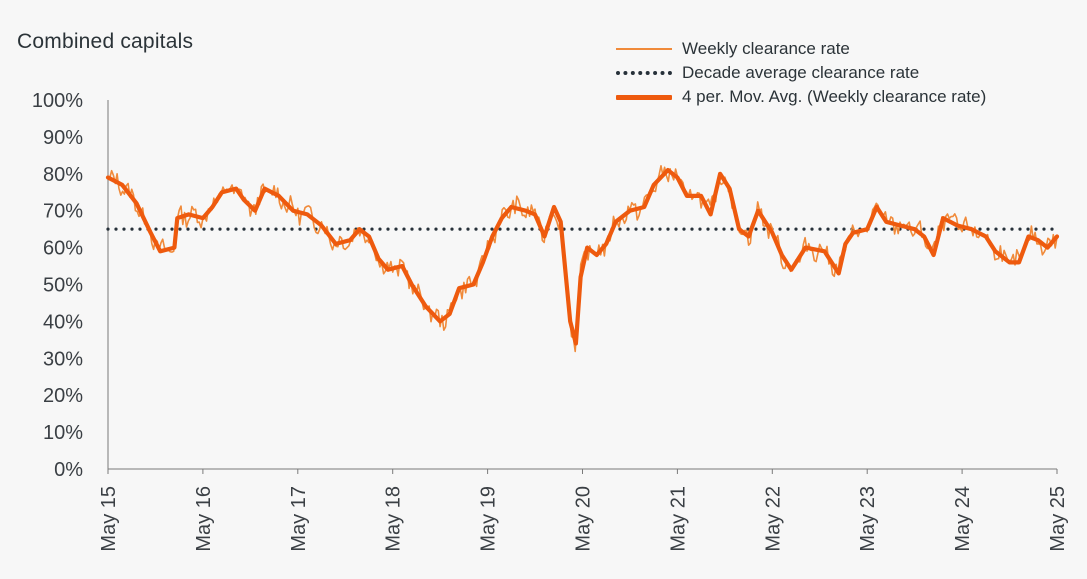  I want to click on x-tick-label: May 18, so click(394, 519).